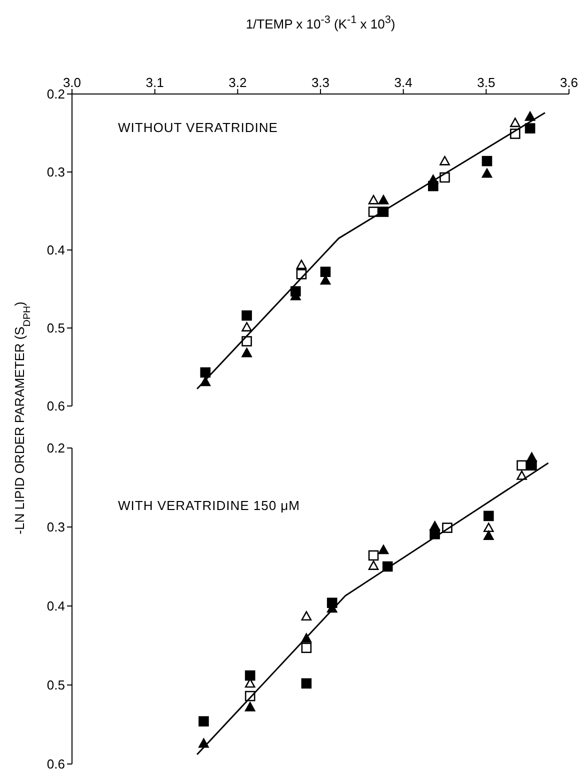  I want to click on x-tick-label: 3.2, so click(237, 82).